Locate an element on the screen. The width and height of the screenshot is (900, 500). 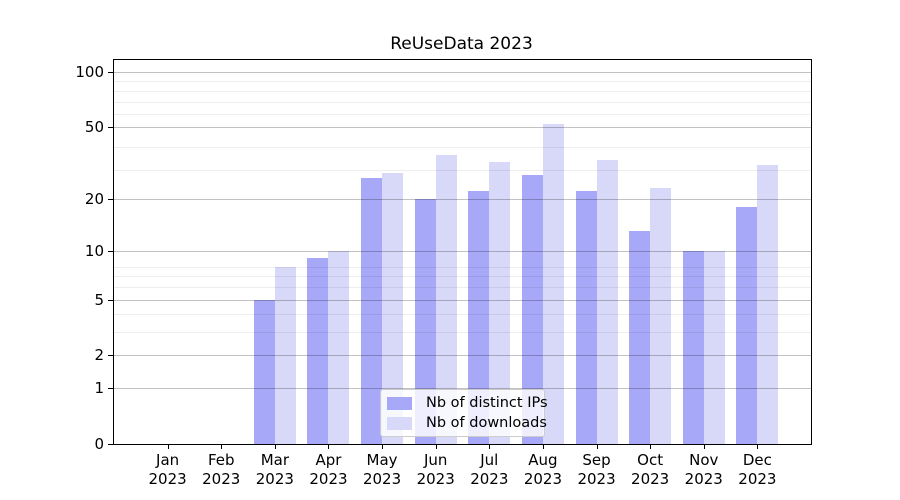
chart-title: ReUseData 2023 is located at coordinates (461, 44).